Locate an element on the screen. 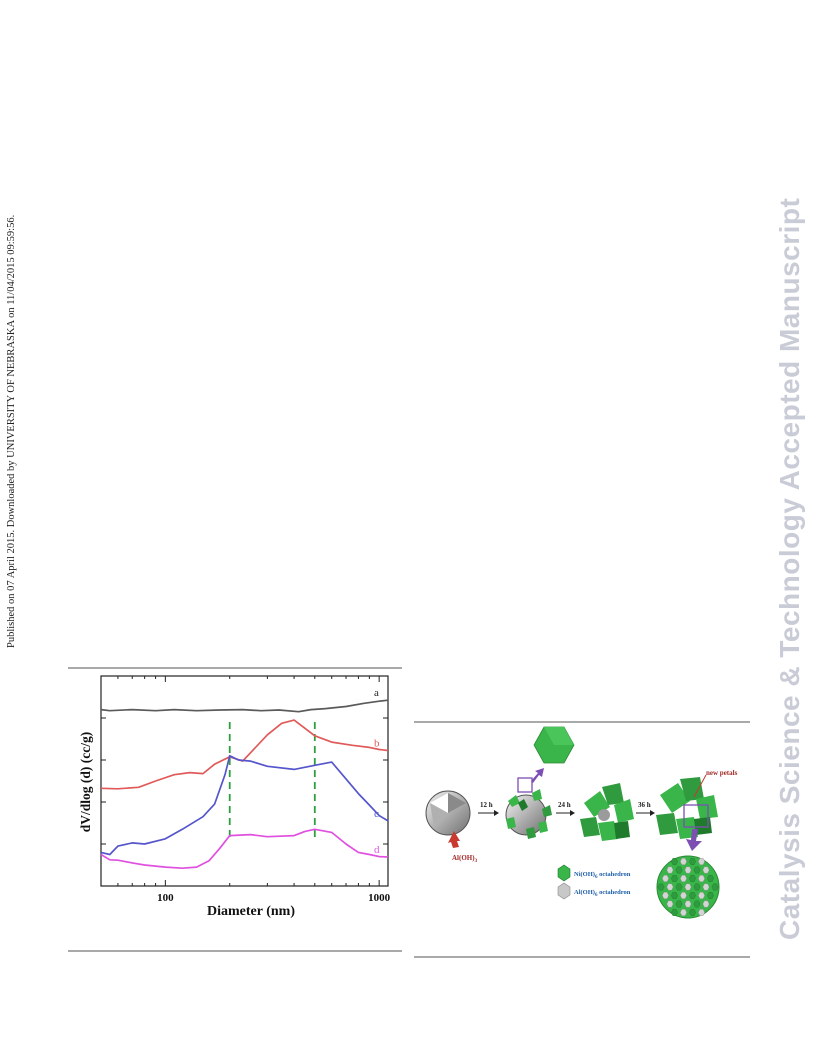 Image resolution: width=816 pixels, height=1056 pixels. series-line-a is located at coordinates (244, 706).